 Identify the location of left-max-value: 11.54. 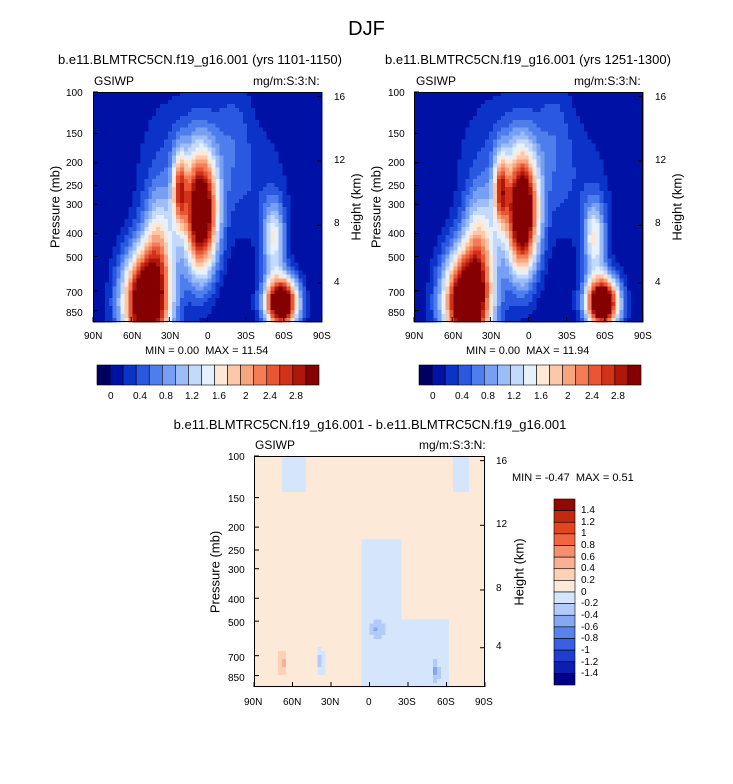
(255, 351).